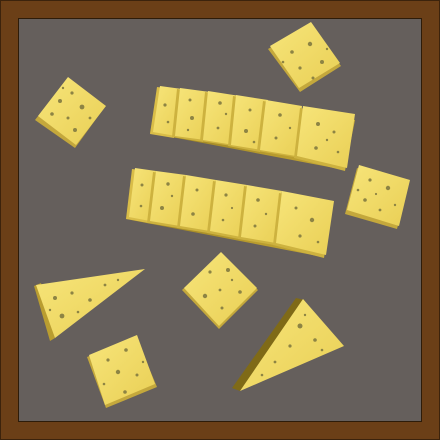  I want to click on cheese-bar-row-upper, so click(252, 128).